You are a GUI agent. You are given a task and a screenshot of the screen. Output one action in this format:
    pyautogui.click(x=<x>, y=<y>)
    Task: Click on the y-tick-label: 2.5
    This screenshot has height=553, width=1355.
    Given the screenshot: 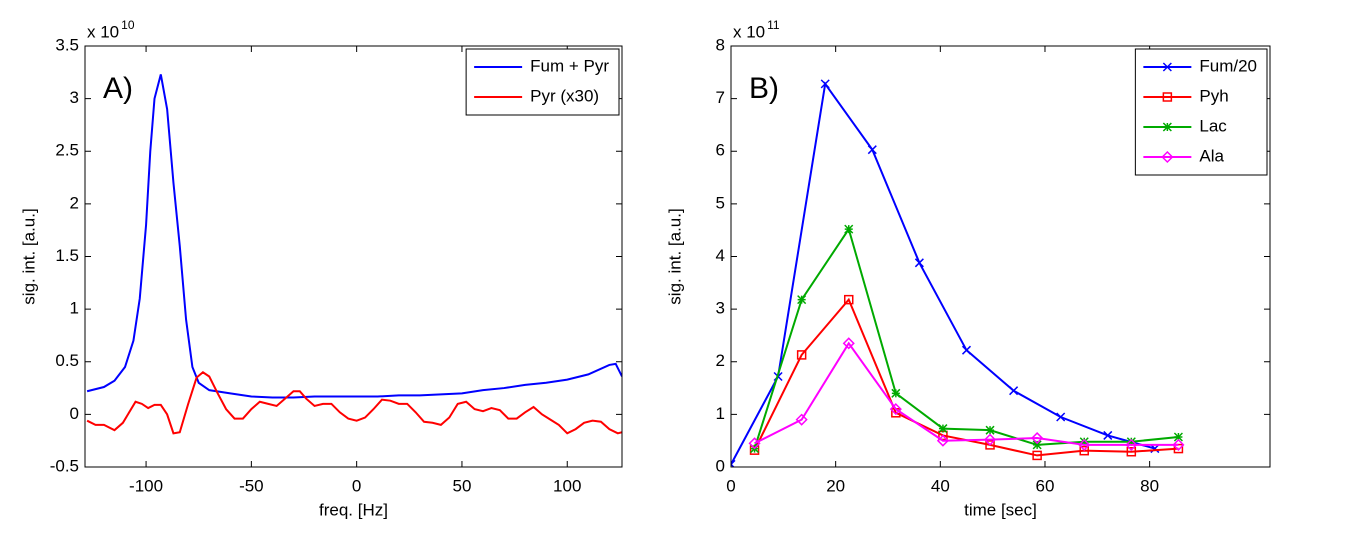 What is the action you would take?
    pyautogui.click(x=67, y=150)
    